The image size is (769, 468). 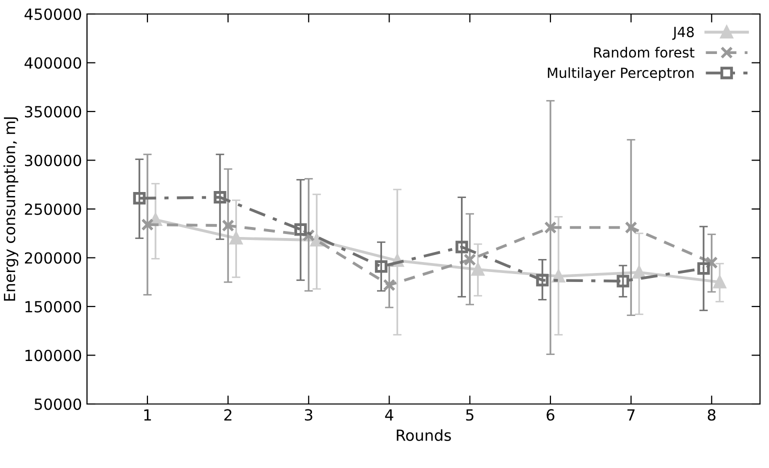 What do you see at coordinates (53, 258) in the screenshot?
I see `y-tick-label: 200000` at bounding box center [53, 258].